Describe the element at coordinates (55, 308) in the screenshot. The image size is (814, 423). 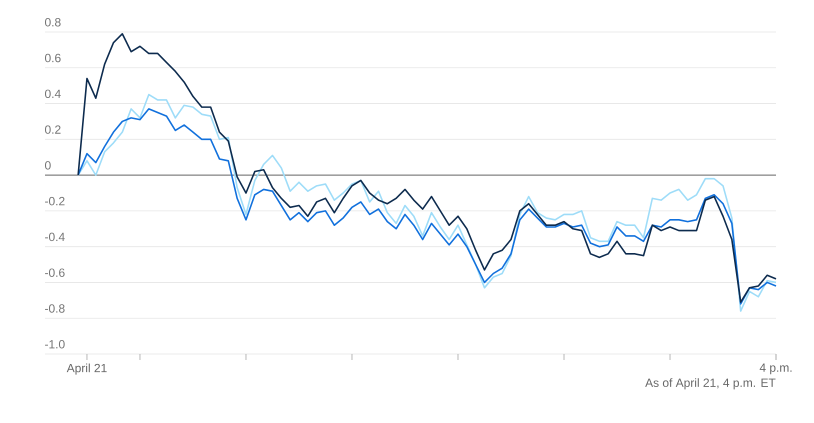
I see `y-tick-label: -0.8` at that location.